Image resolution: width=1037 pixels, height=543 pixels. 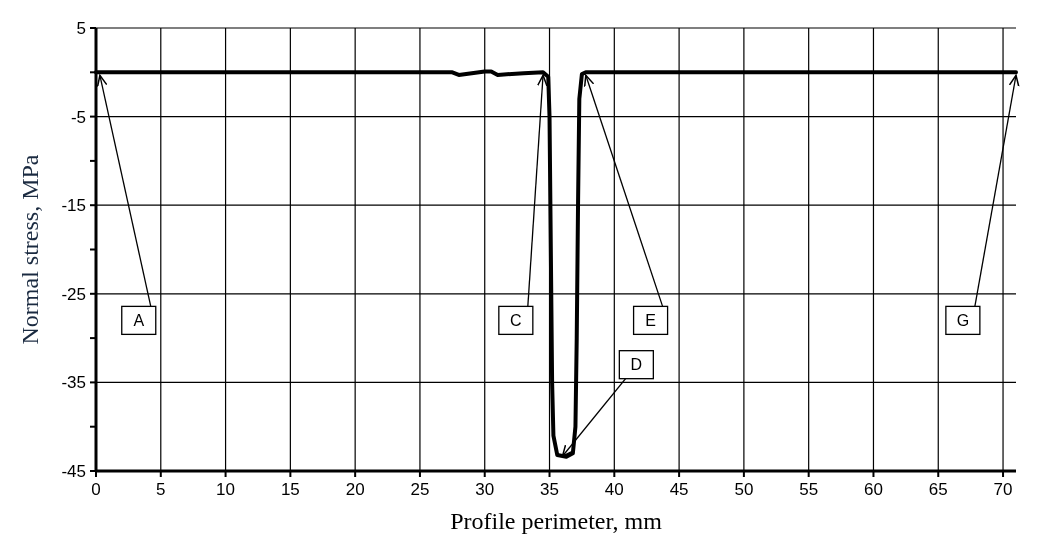 I want to click on y-tick-label: -25, so click(x=73, y=294).